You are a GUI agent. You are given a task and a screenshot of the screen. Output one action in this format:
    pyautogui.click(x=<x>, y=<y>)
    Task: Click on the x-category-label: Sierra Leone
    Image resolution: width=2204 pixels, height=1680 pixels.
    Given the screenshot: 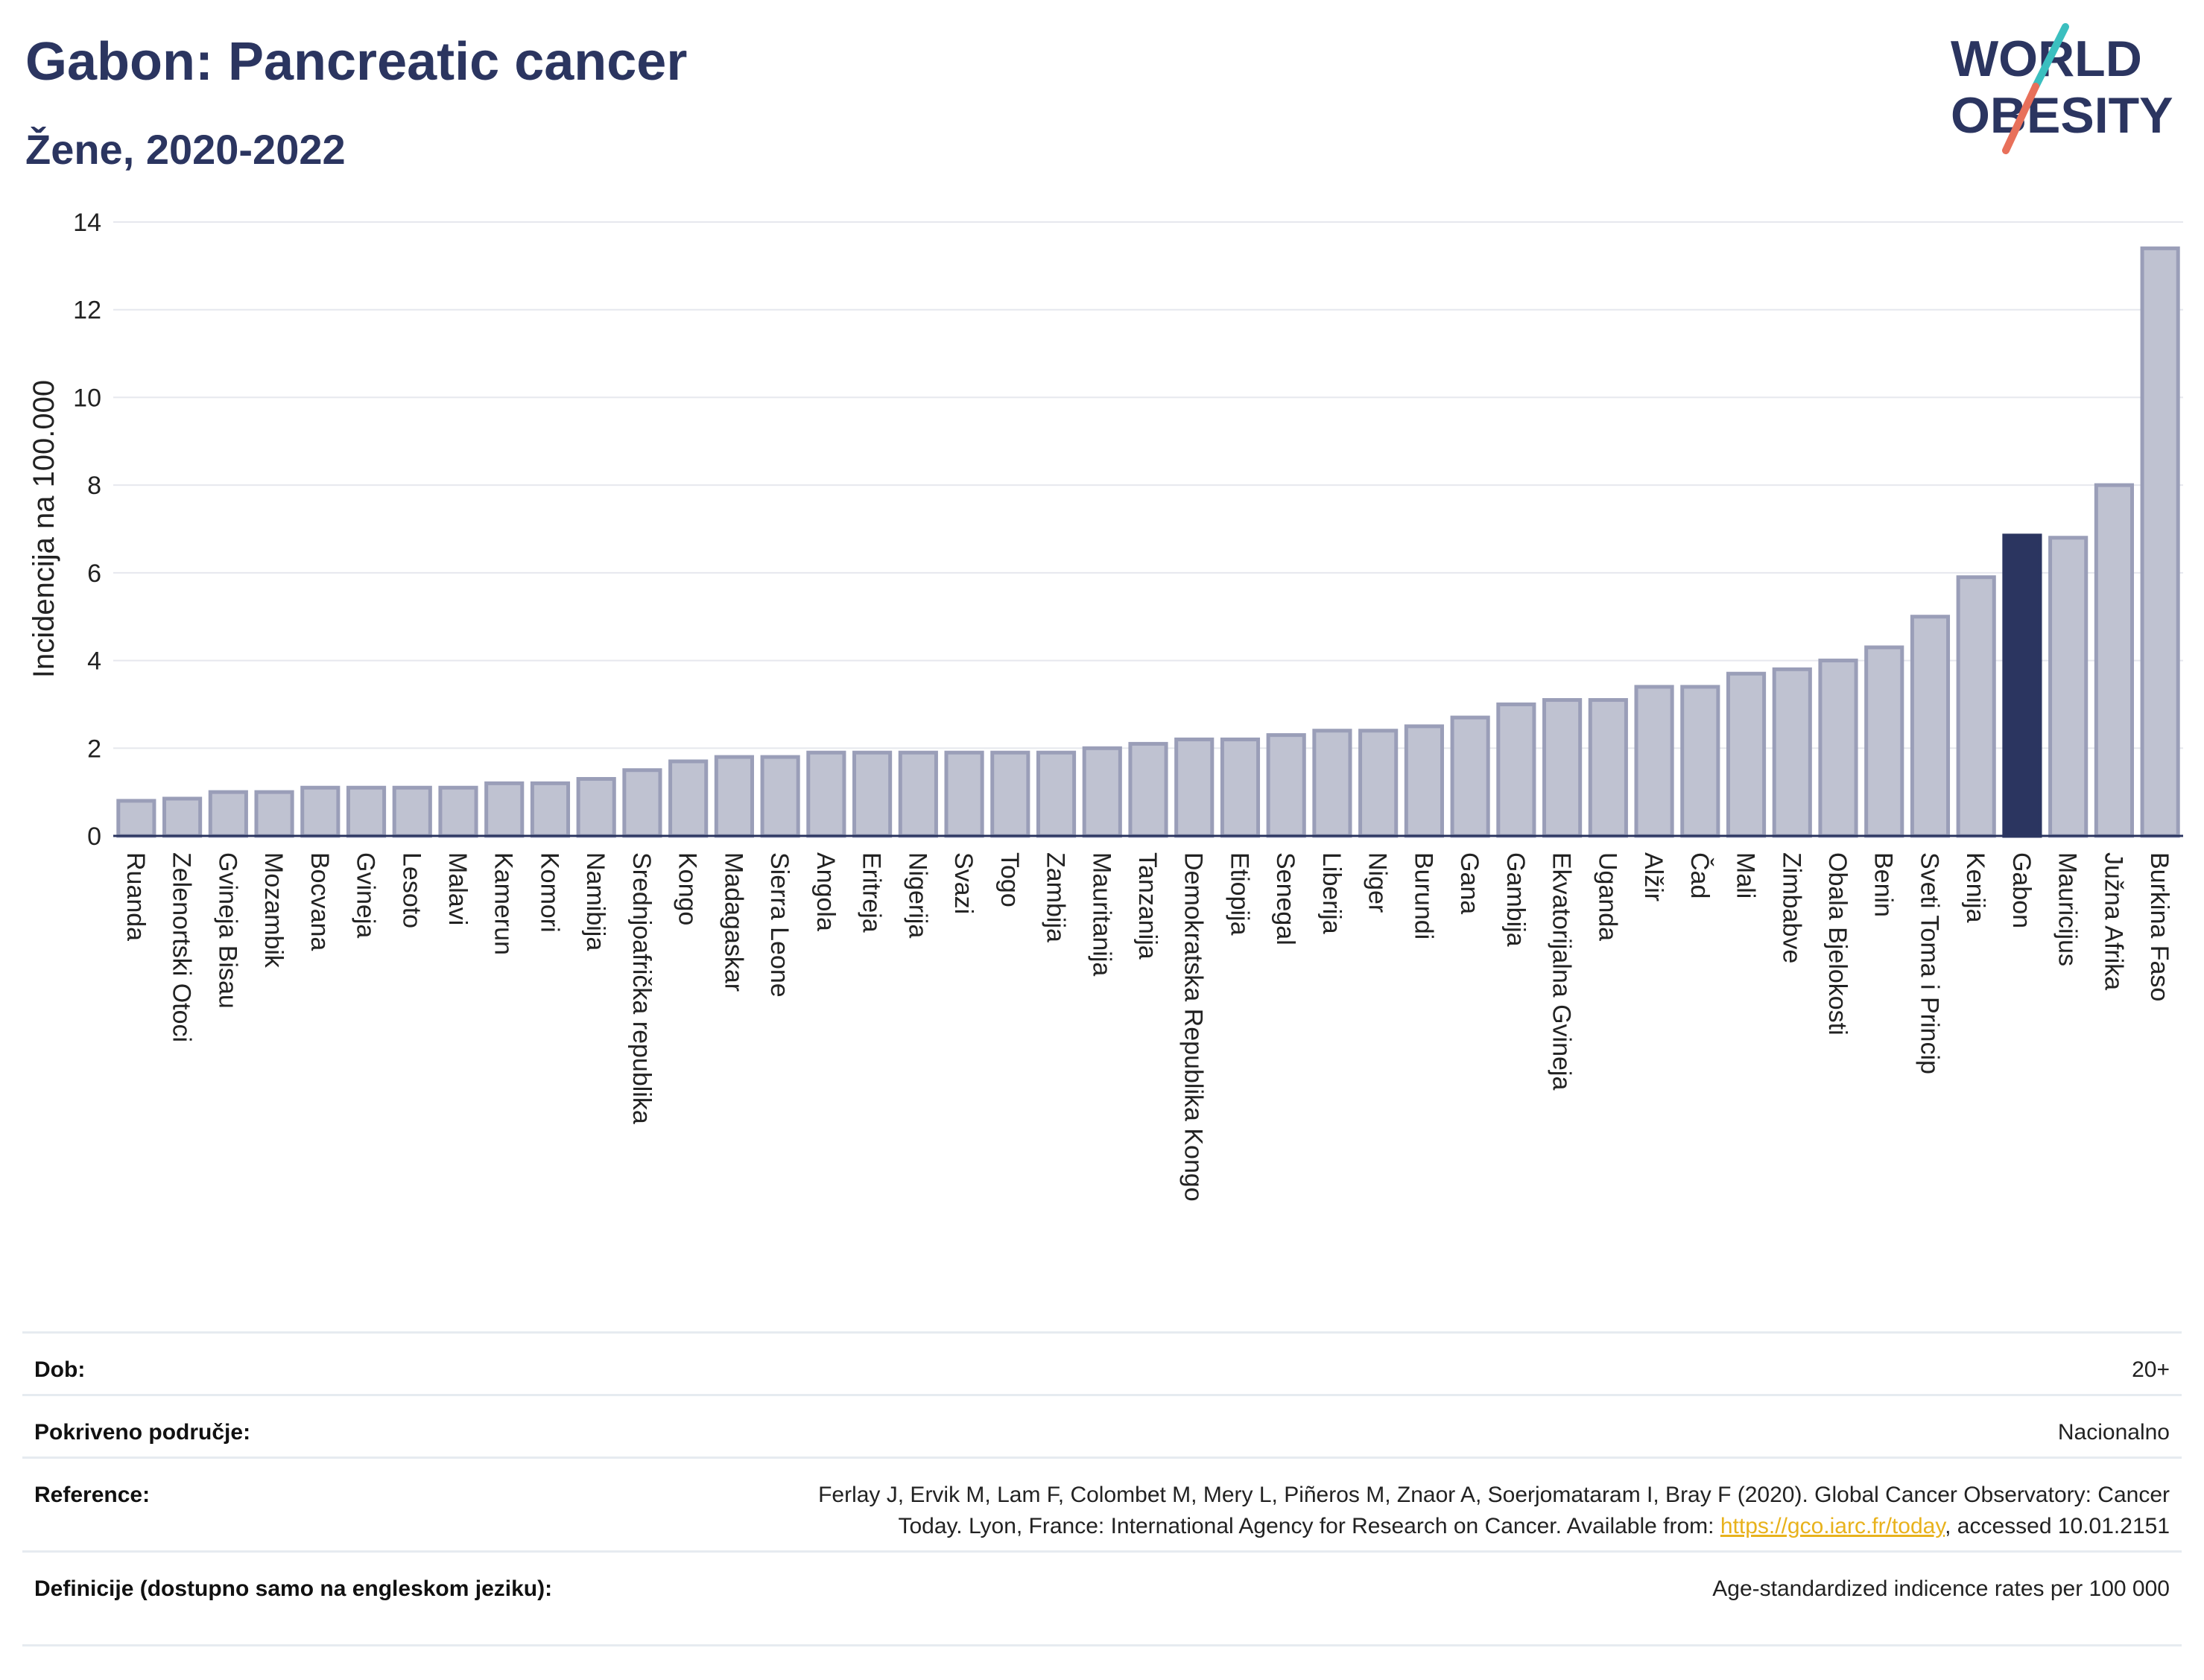 What is the action you would take?
    pyautogui.click(x=779, y=925)
    